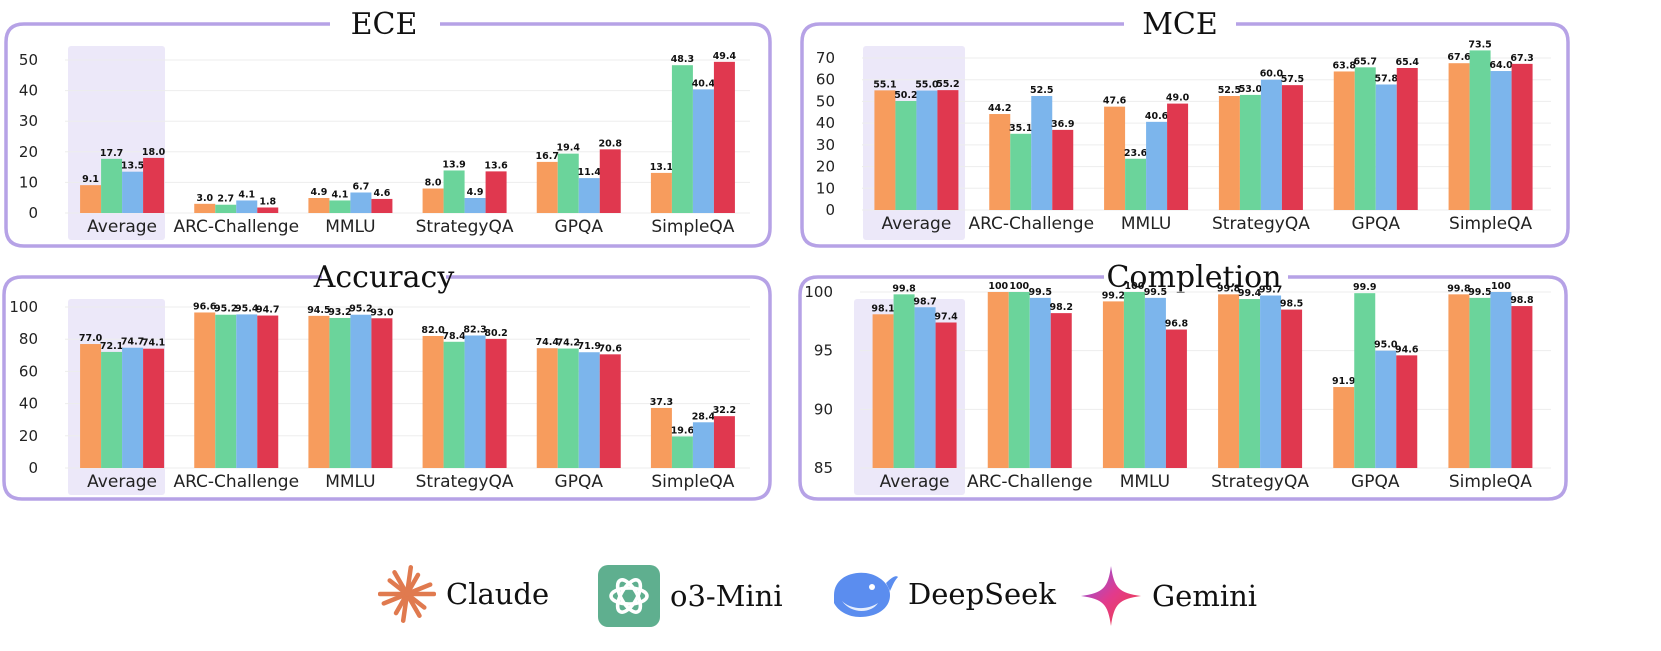 The height and width of the screenshot is (651, 1661). I want to click on chart-title: ECE, so click(384, 24).